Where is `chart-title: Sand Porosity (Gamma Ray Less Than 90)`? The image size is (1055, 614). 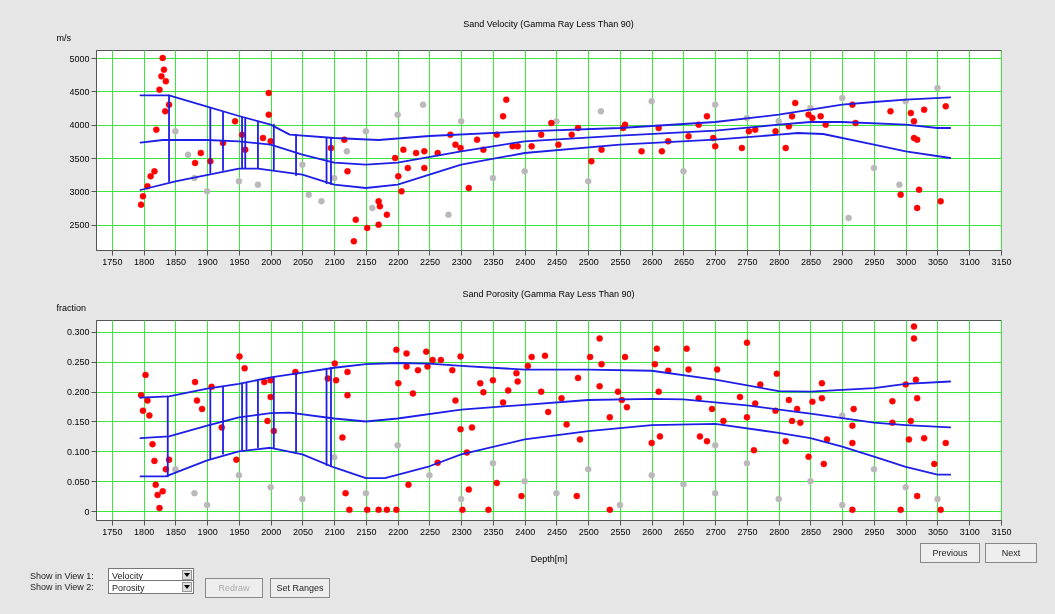 chart-title: Sand Porosity (Gamma Ray Less Than 90) is located at coordinates (548, 294).